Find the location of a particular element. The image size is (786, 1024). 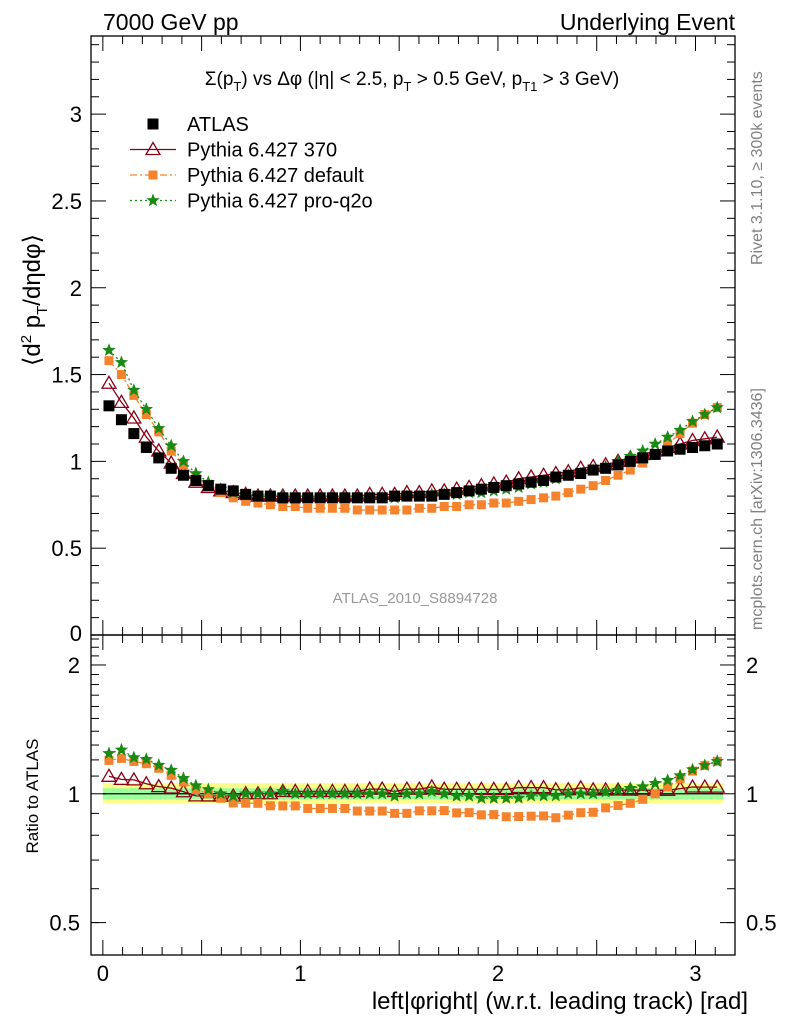

ylabel-b: p is located at coordinates (32, 325).